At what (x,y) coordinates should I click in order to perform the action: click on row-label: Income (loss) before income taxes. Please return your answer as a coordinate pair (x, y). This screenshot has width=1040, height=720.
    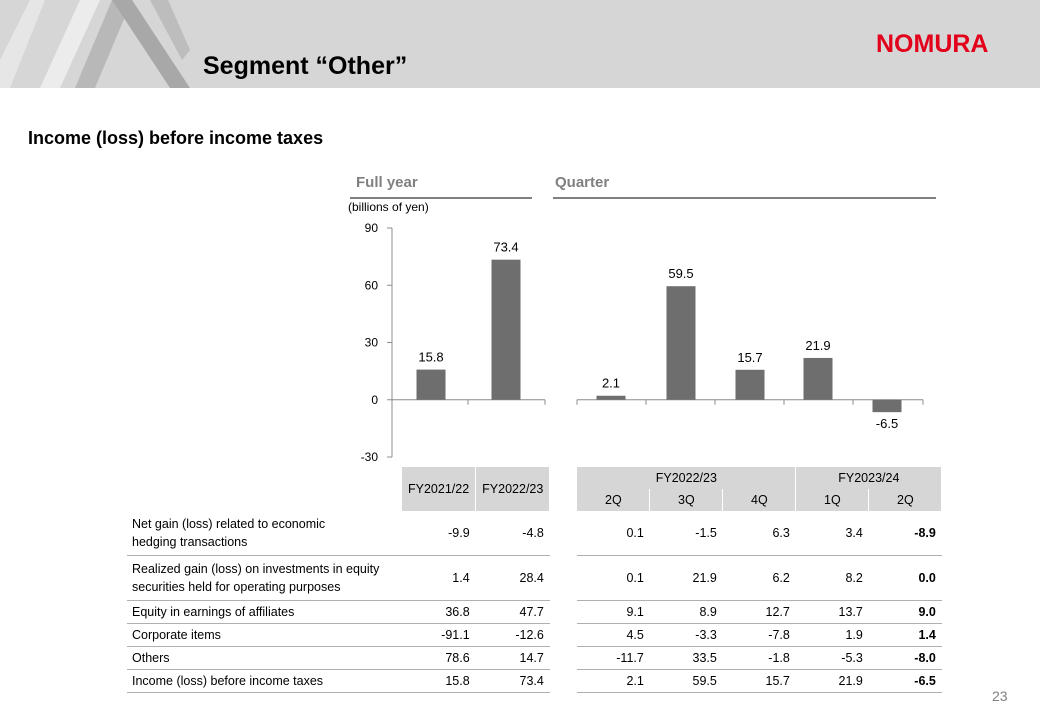
    Looking at the image, I should click on (264, 681).